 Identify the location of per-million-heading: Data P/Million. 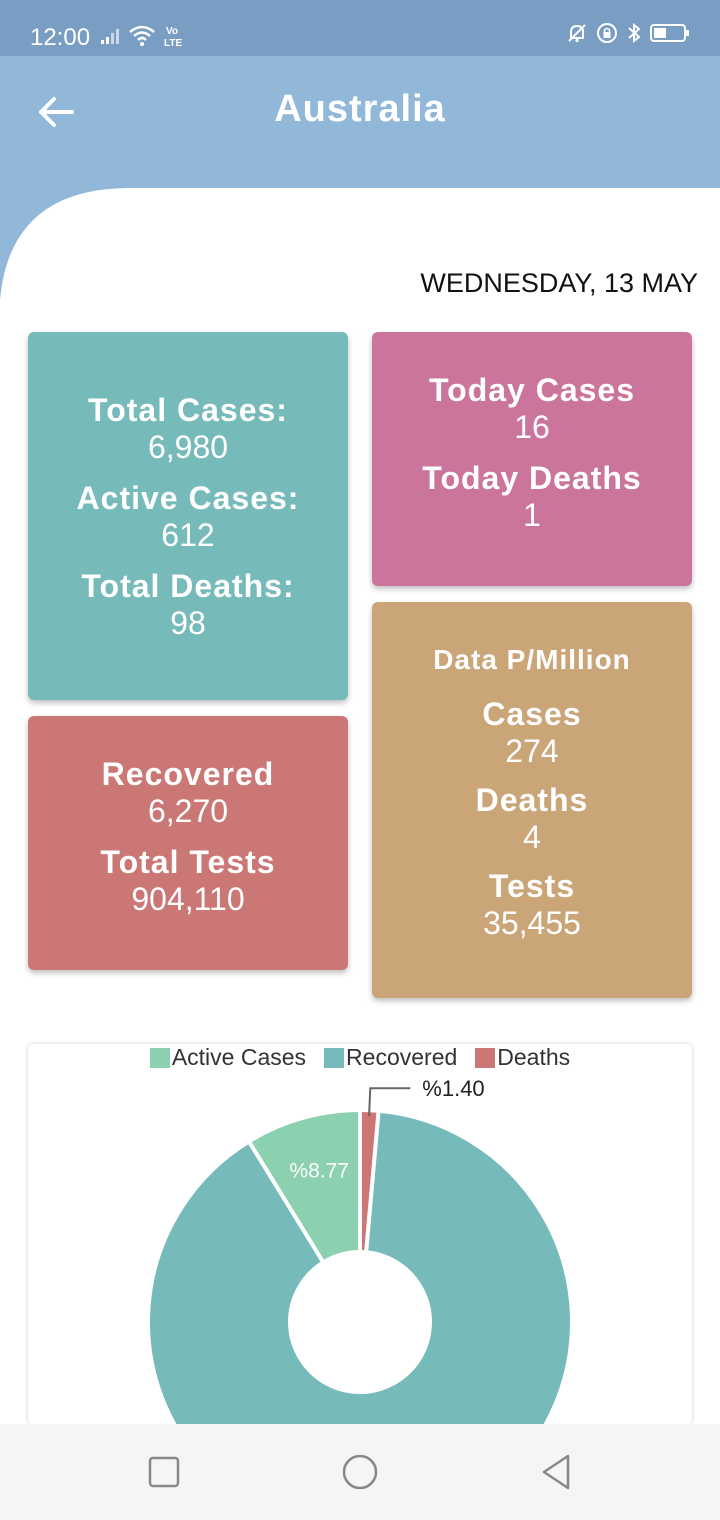
(532, 659).